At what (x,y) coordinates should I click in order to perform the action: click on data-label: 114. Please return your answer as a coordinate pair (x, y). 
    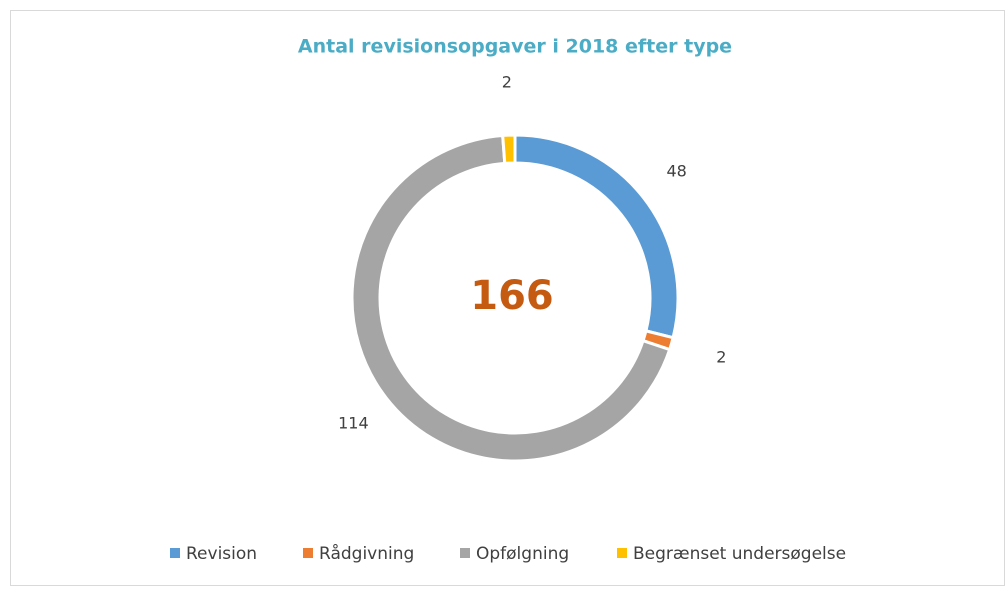
    Looking at the image, I should click on (353, 423).